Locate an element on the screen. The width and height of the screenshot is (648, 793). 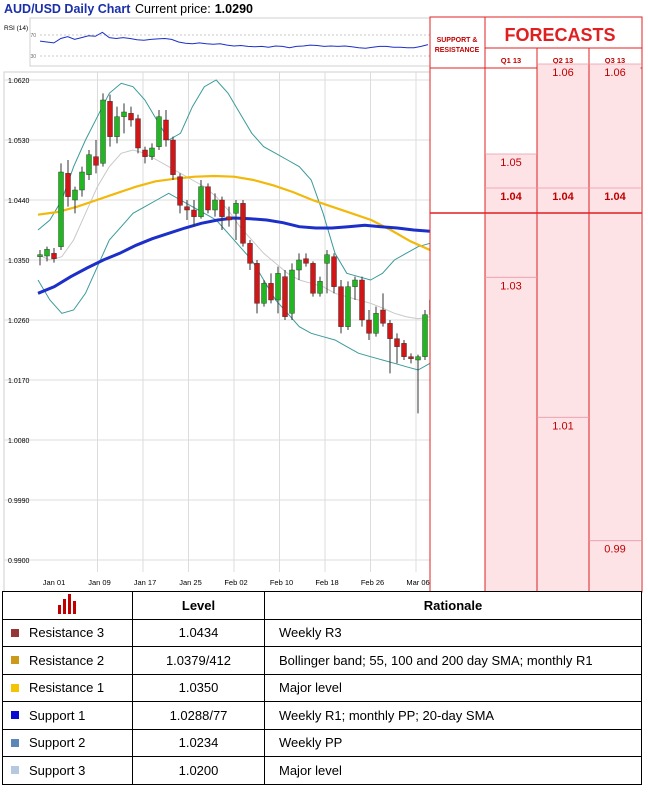
x-tick-label: Feb 02 is located at coordinates (235, 582).